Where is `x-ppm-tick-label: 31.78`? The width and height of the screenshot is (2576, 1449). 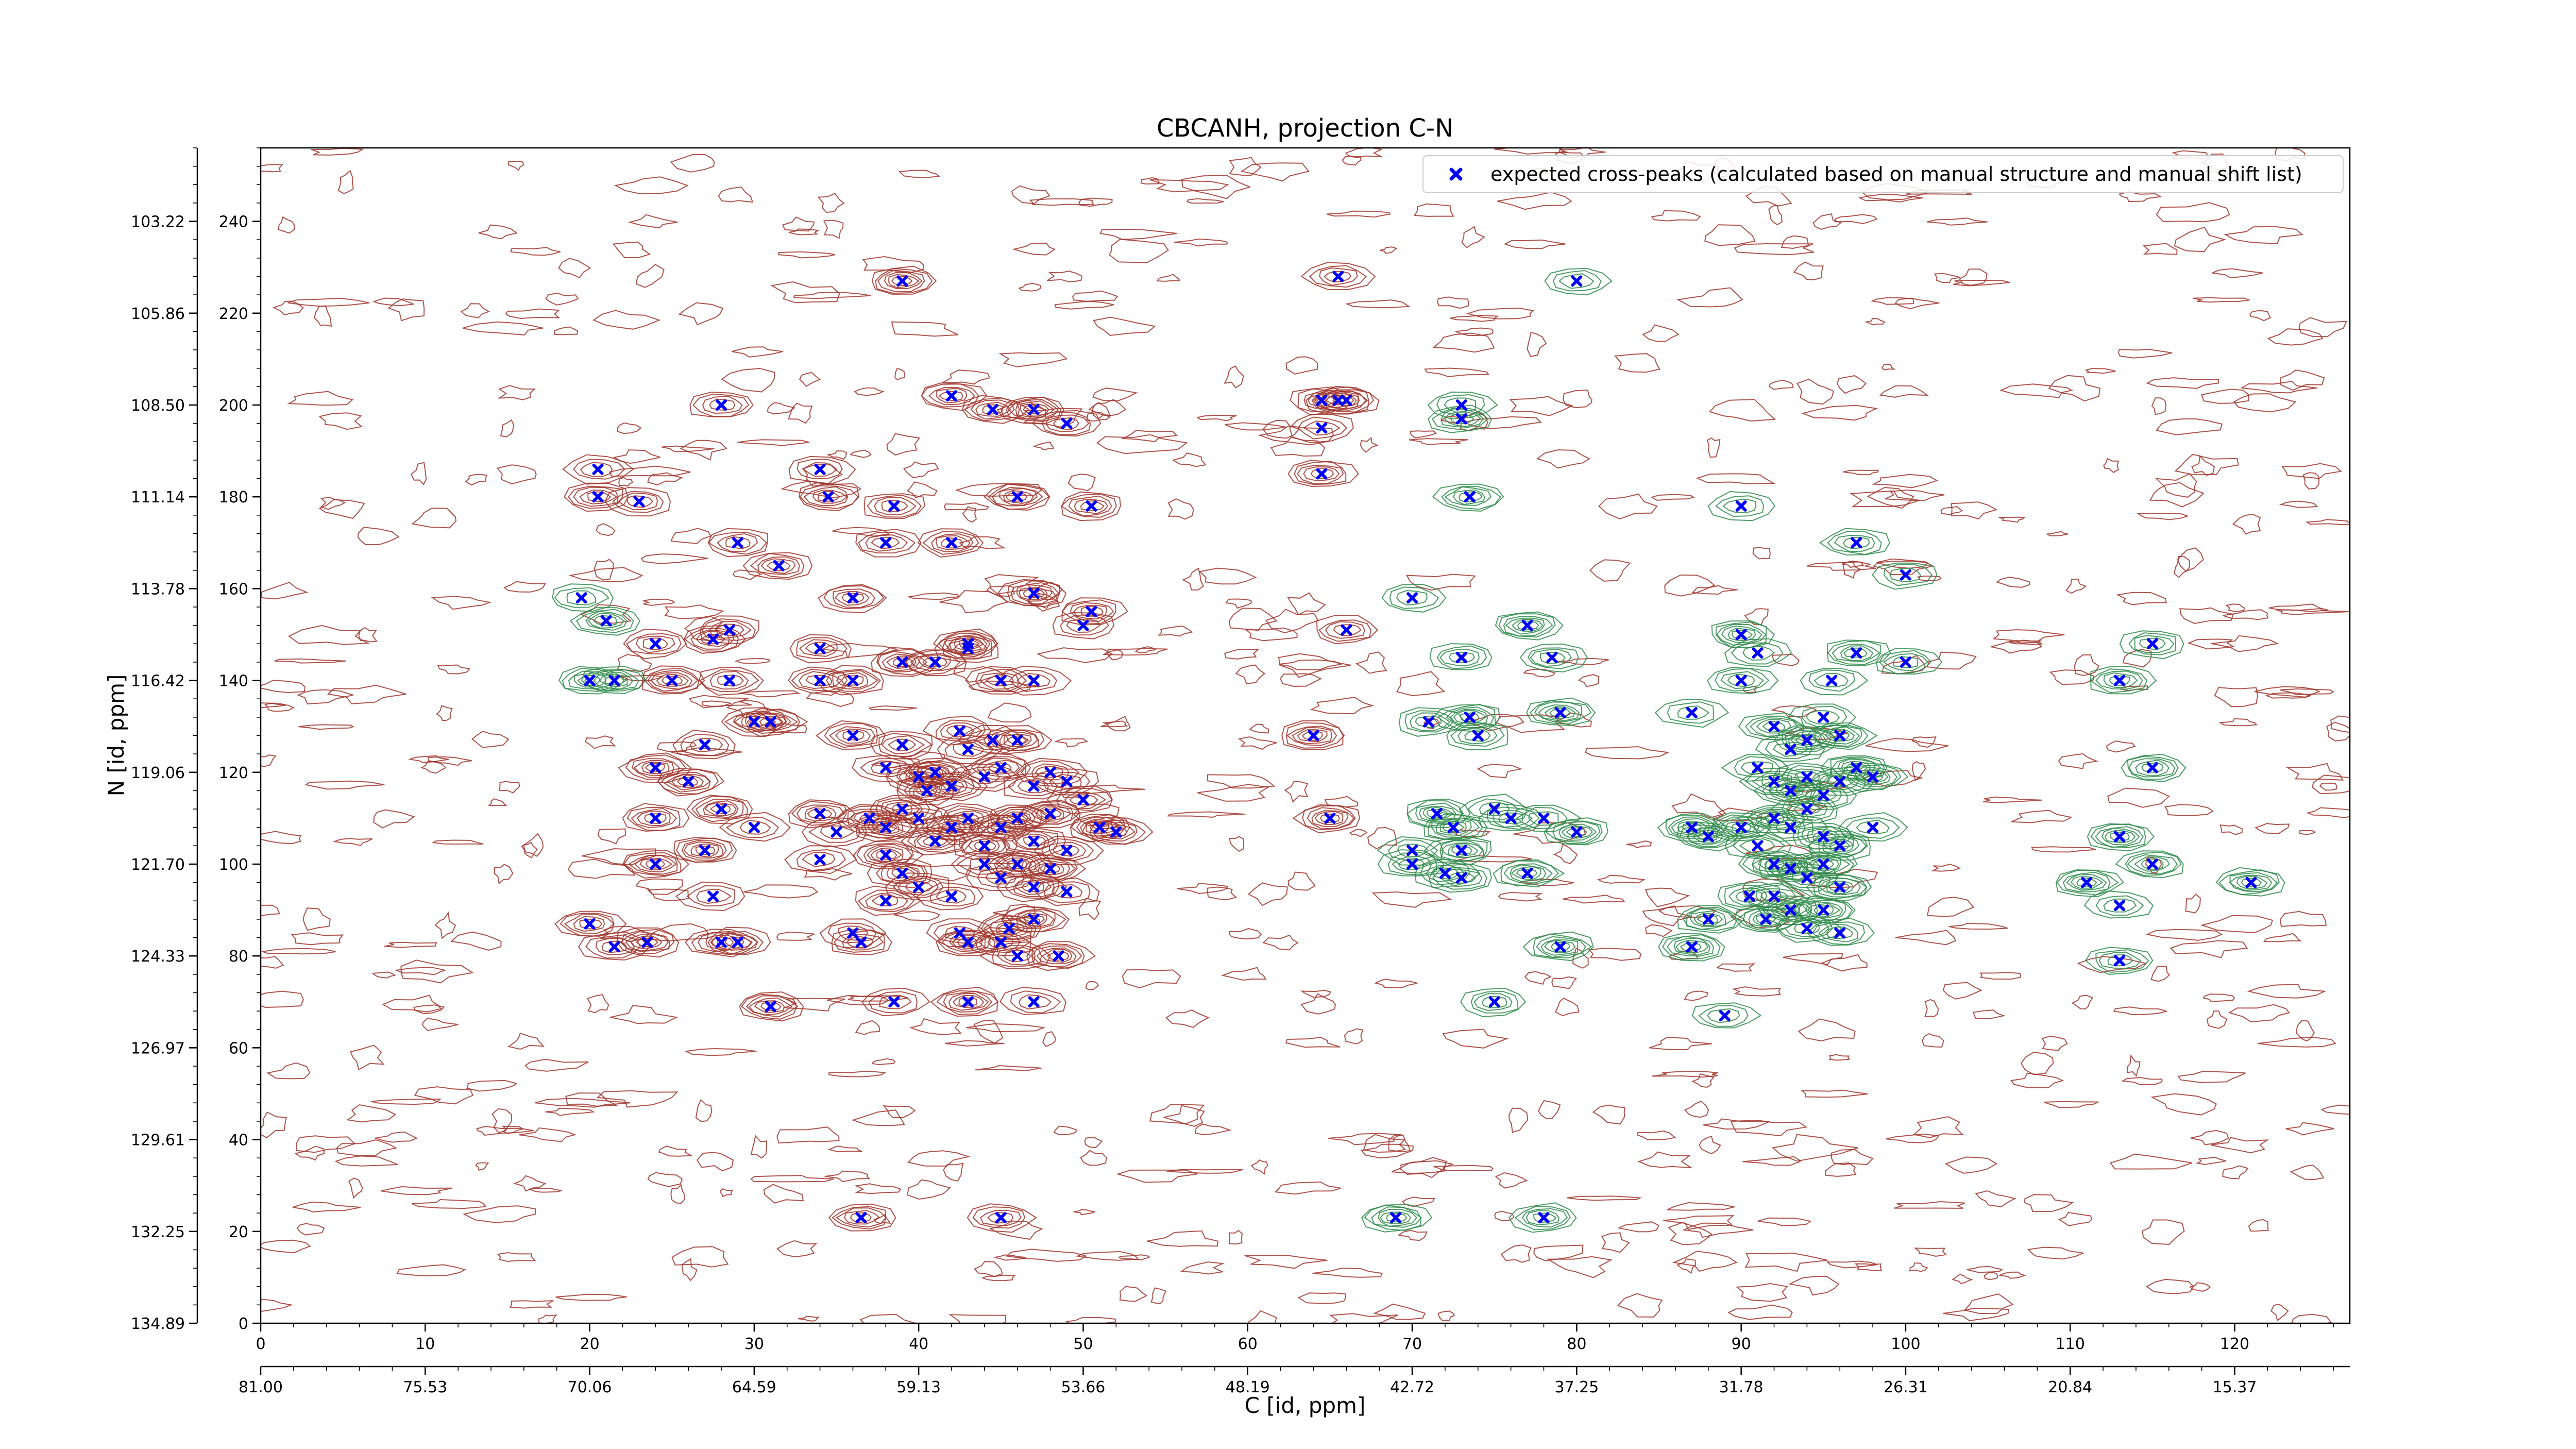
x-ppm-tick-label: 31.78 is located at coordinates (1741, 1387).